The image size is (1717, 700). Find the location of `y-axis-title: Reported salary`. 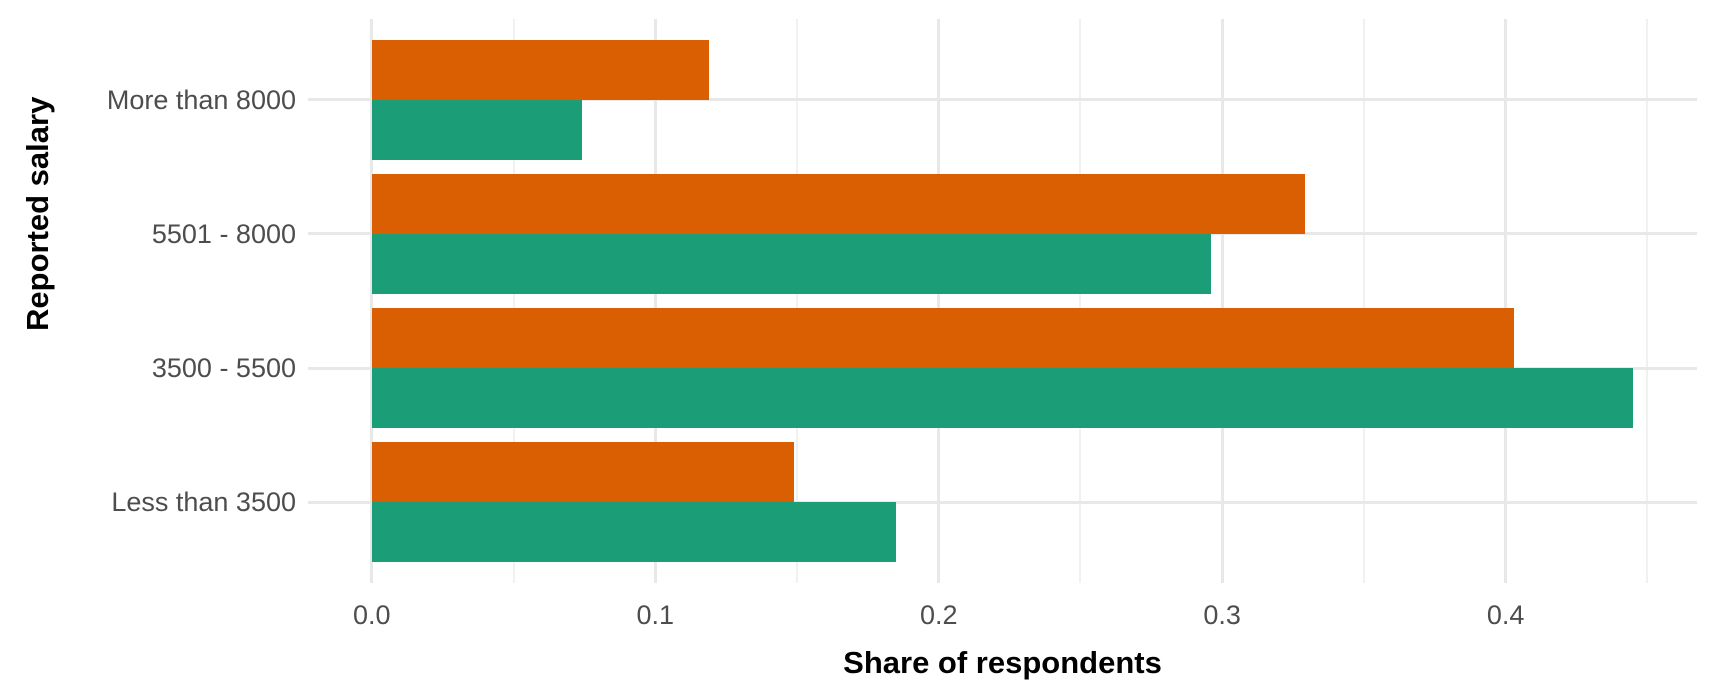

y-axis-title: Reported salary is located at coordinates (38, 214).